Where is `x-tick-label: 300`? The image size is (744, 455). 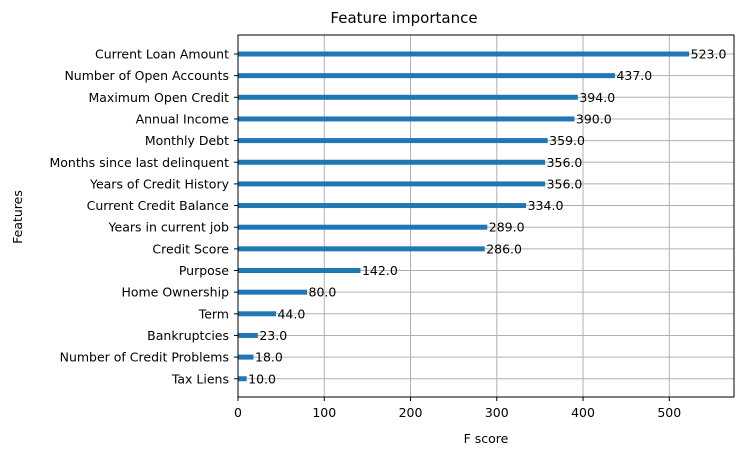 x-tick-label: 300 is located at coordinates (497, 412).